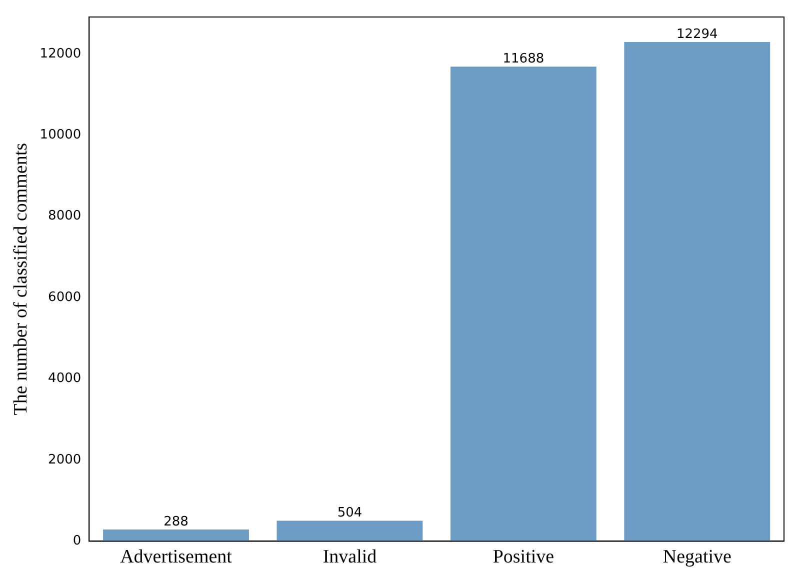 This screenshot has height=569, width=788. I want to click on y-tick-label: 0, so click(77, 541).